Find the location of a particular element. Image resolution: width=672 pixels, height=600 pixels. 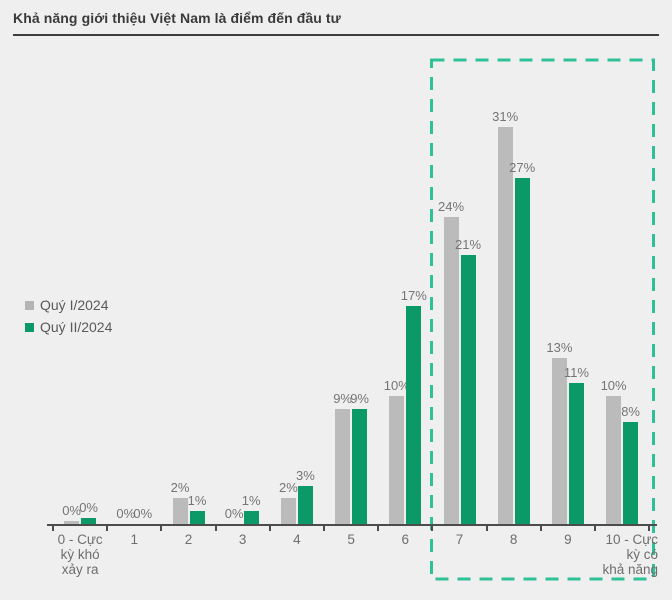

value-label-s2-c5: 9% is located at coordinates (359, 398).